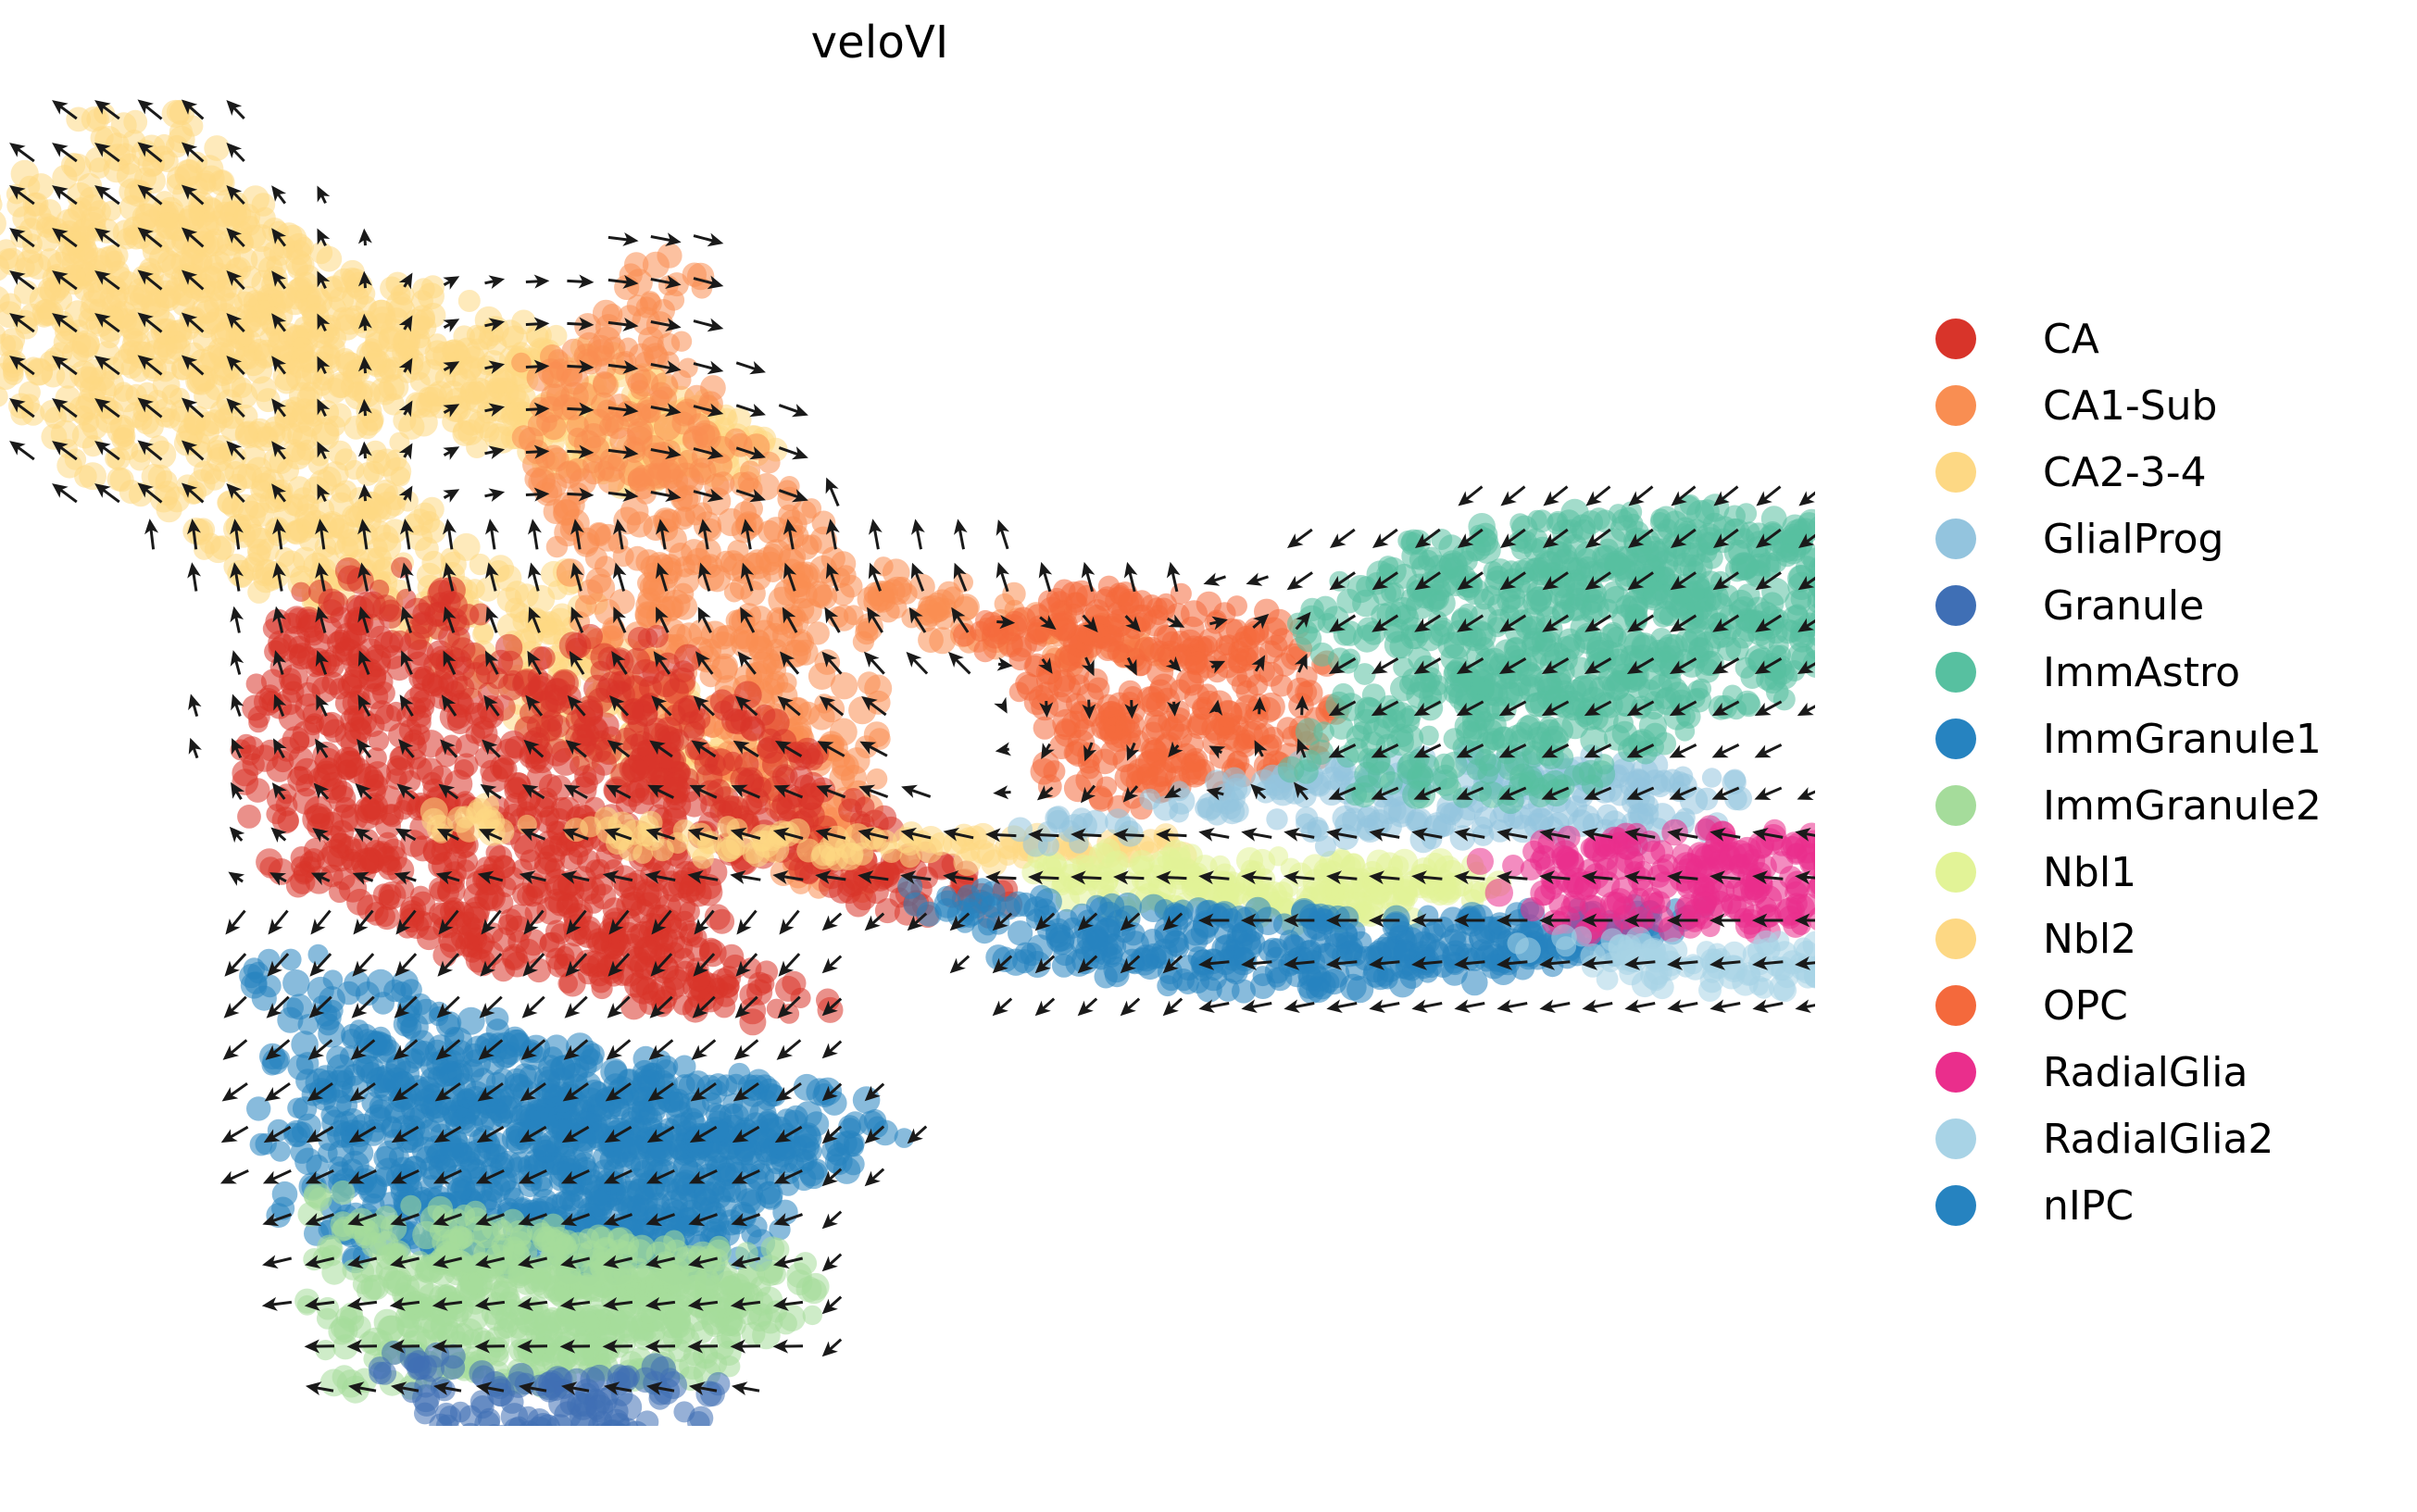  What do you see at coordinates (2166, 339) in the screenshot?
I see `legend-item-ca: CA` at bounding box center [2166, 339].